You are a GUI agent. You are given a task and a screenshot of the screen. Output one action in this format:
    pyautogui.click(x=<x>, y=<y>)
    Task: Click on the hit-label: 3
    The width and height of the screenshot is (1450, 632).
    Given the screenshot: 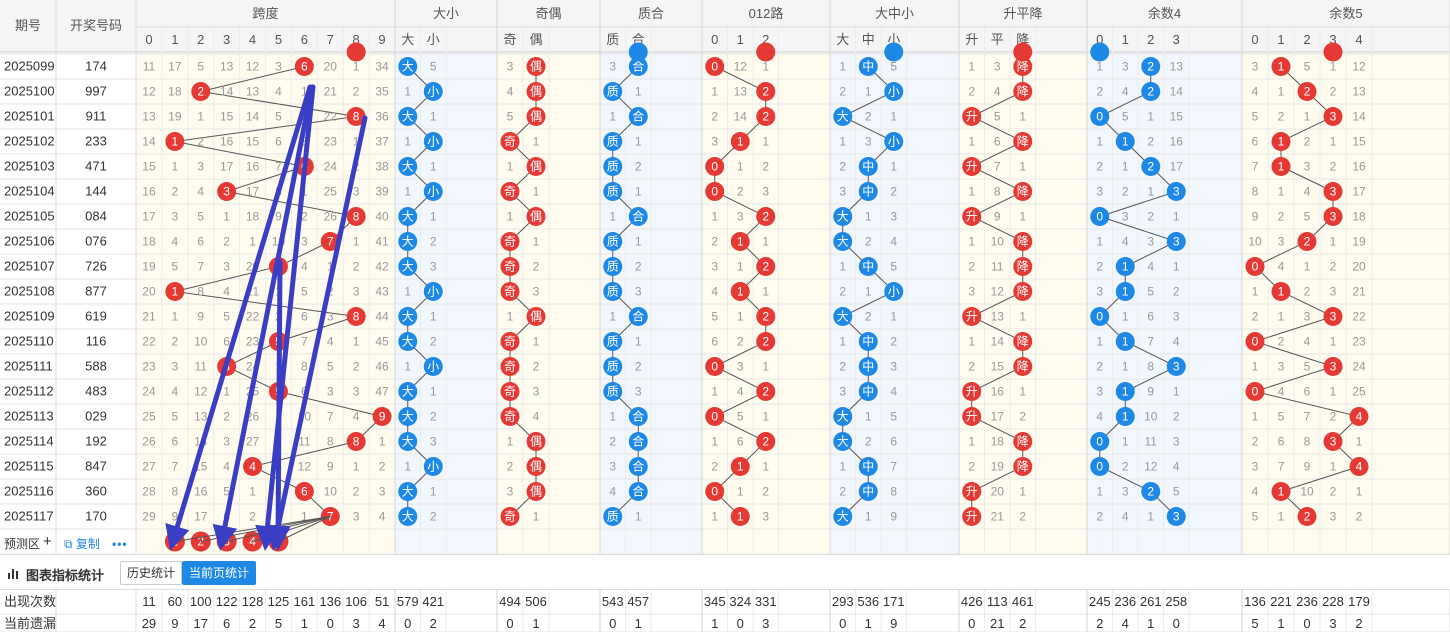 What is the action you would take?
    pyautogui.click(x=1176, y=192)
    